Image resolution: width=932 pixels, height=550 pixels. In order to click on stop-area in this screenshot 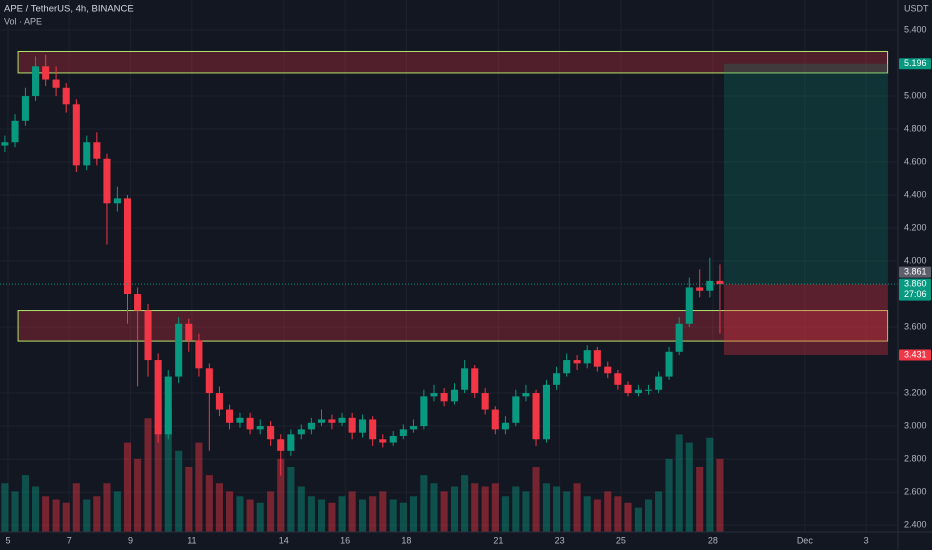, I will do `click(805, 319)`.